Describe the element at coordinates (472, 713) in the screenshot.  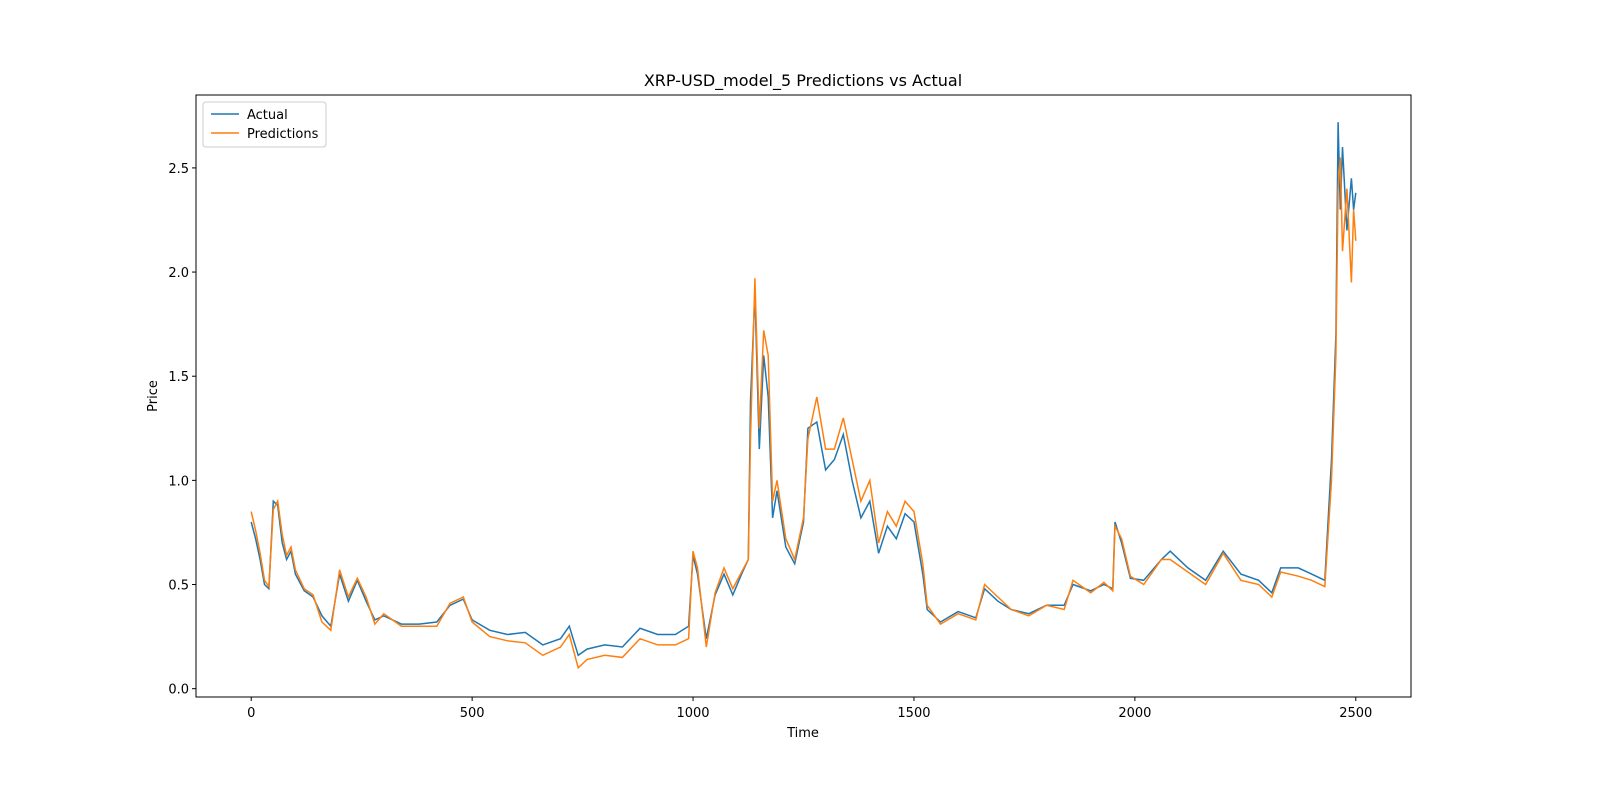
I see `x-tick-label: 500` at that location.